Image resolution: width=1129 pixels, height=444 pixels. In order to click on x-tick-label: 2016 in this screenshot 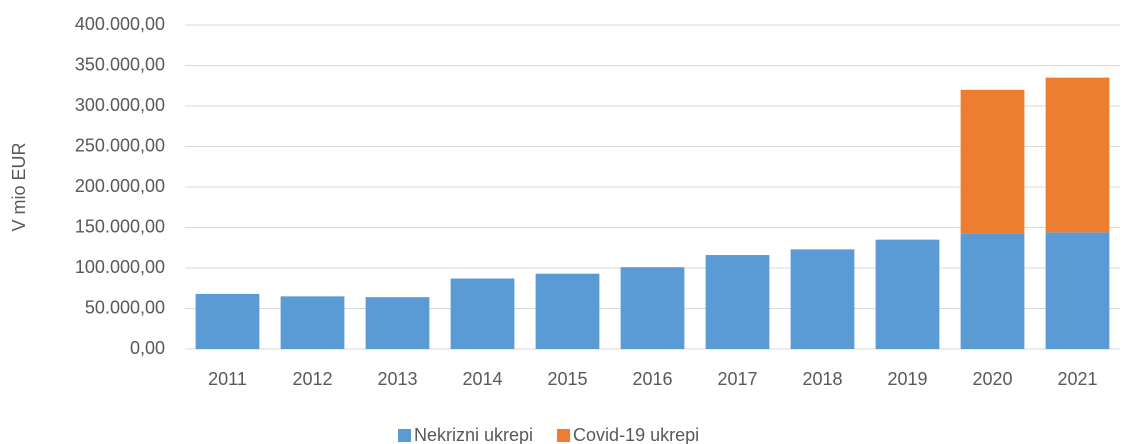, I will do `click(652, 379)`.